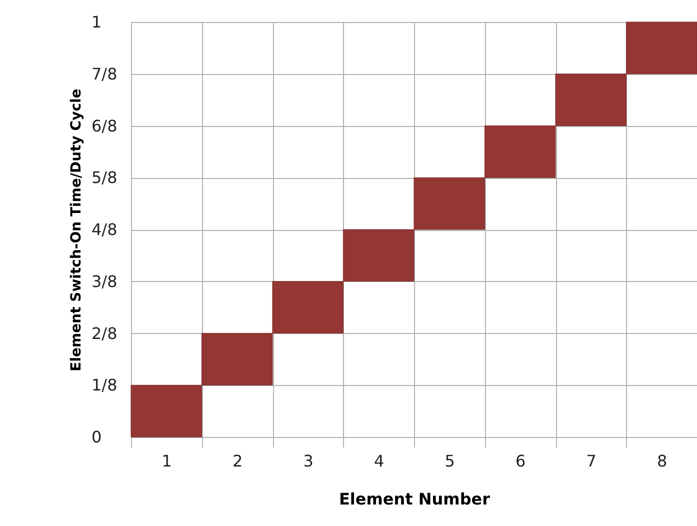 This screenshot has width=697, height=526. I want to click on y-tick-label: 1/8, so click(105, 385).